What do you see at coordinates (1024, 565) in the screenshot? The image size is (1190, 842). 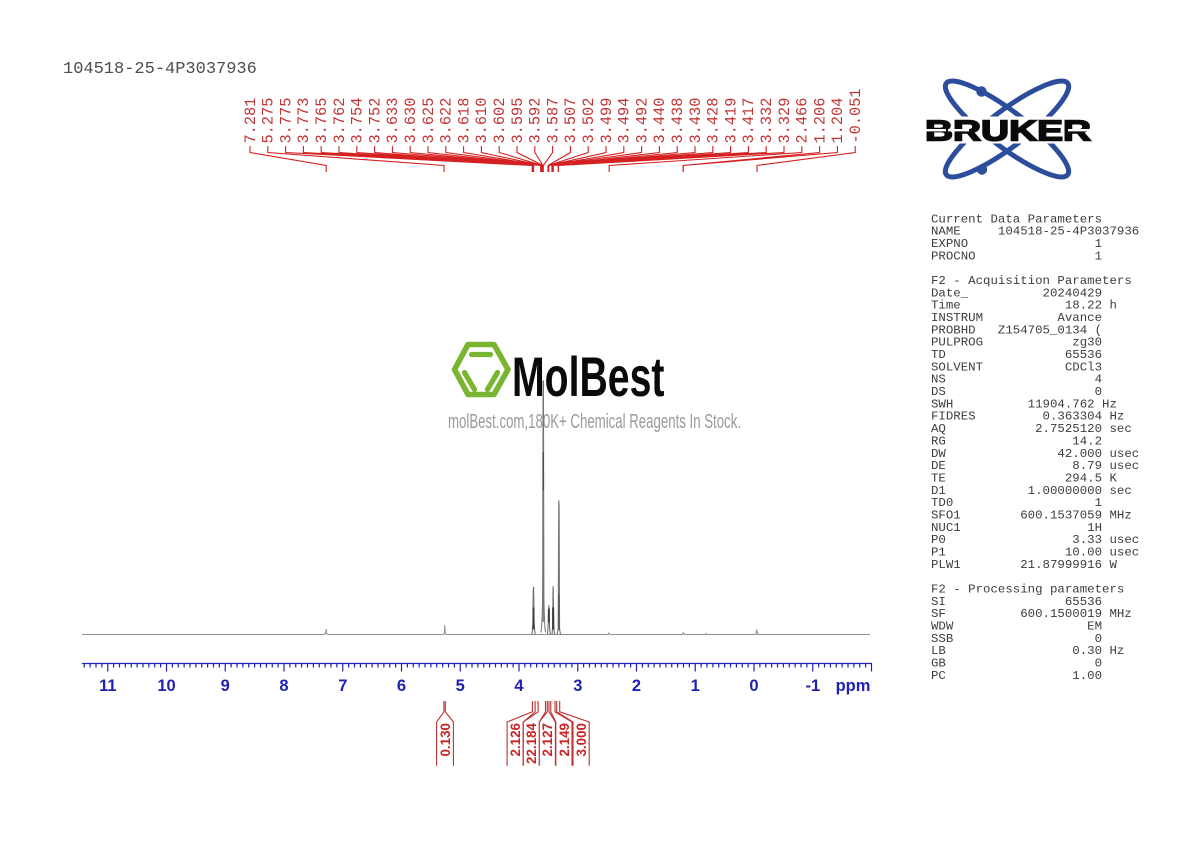 I see `svg-text: PLW1 21.87999916 W` at bounding box center [1024, 565].